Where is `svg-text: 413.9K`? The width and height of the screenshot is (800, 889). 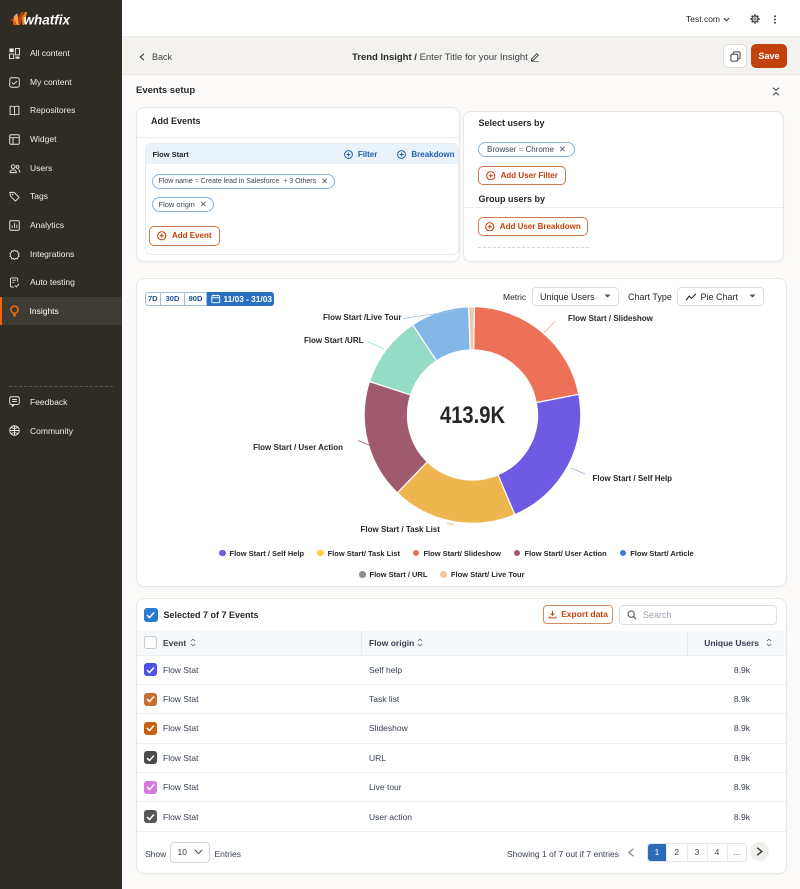 svg-text: 413.9K is located at coordinates (473, 415).